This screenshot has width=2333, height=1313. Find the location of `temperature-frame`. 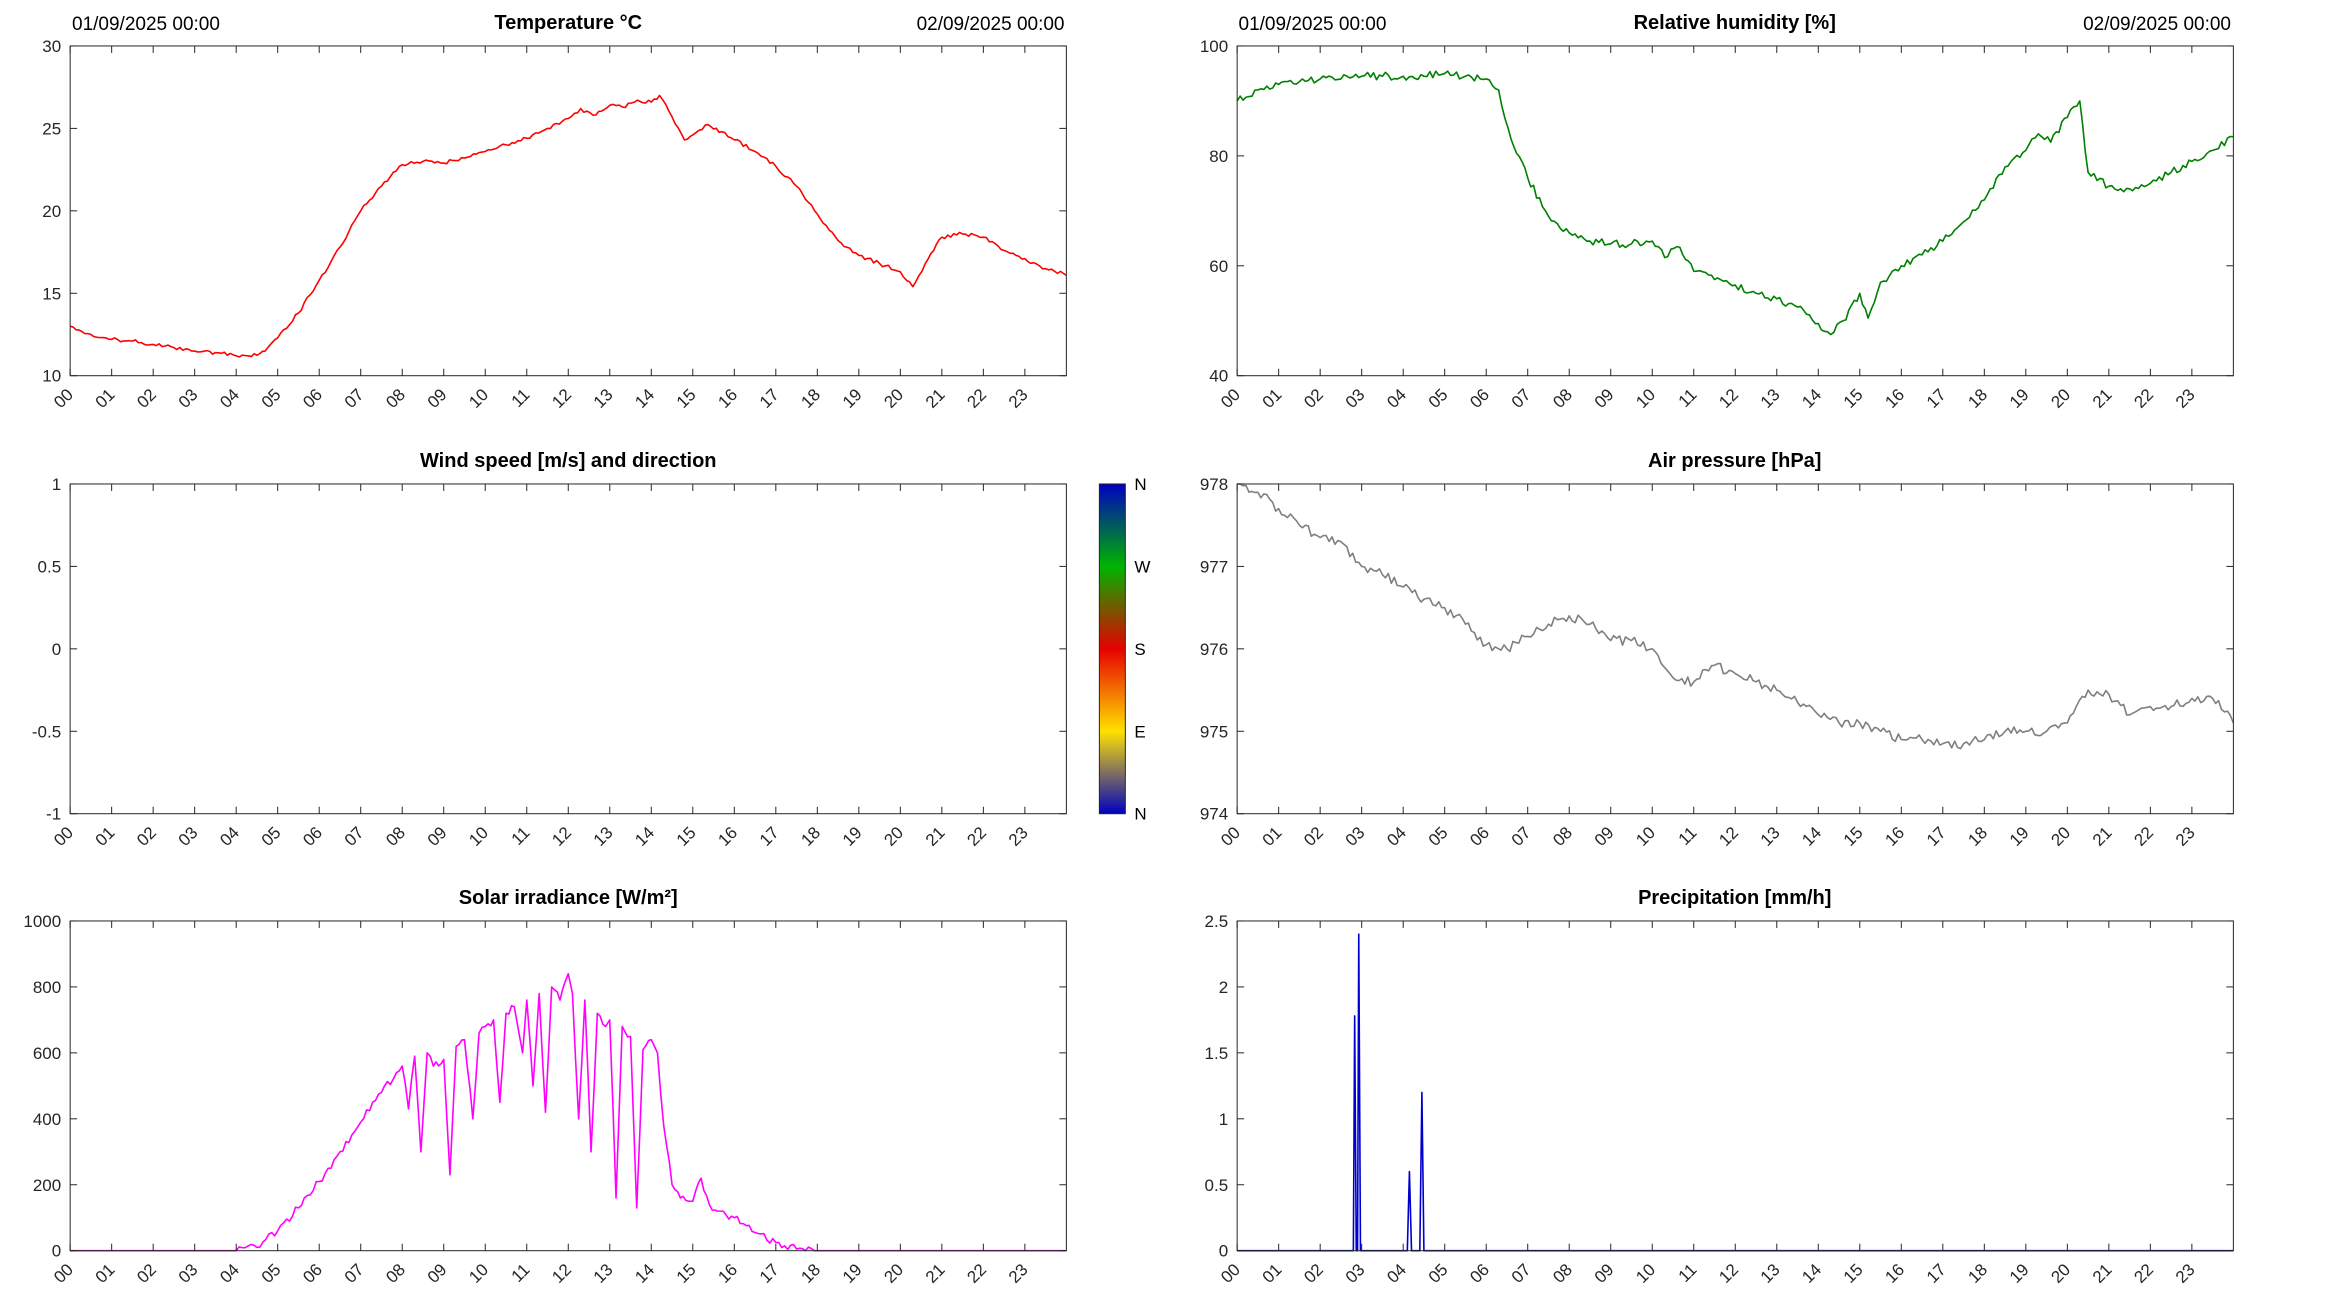

temperature-frame is located at coordinates (568, 211).